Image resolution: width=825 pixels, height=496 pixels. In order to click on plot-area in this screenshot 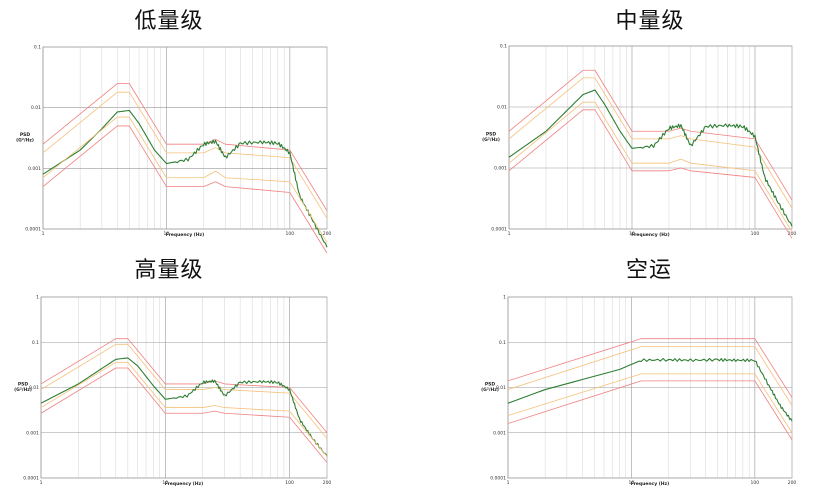, I will do `click(185, 138)`.